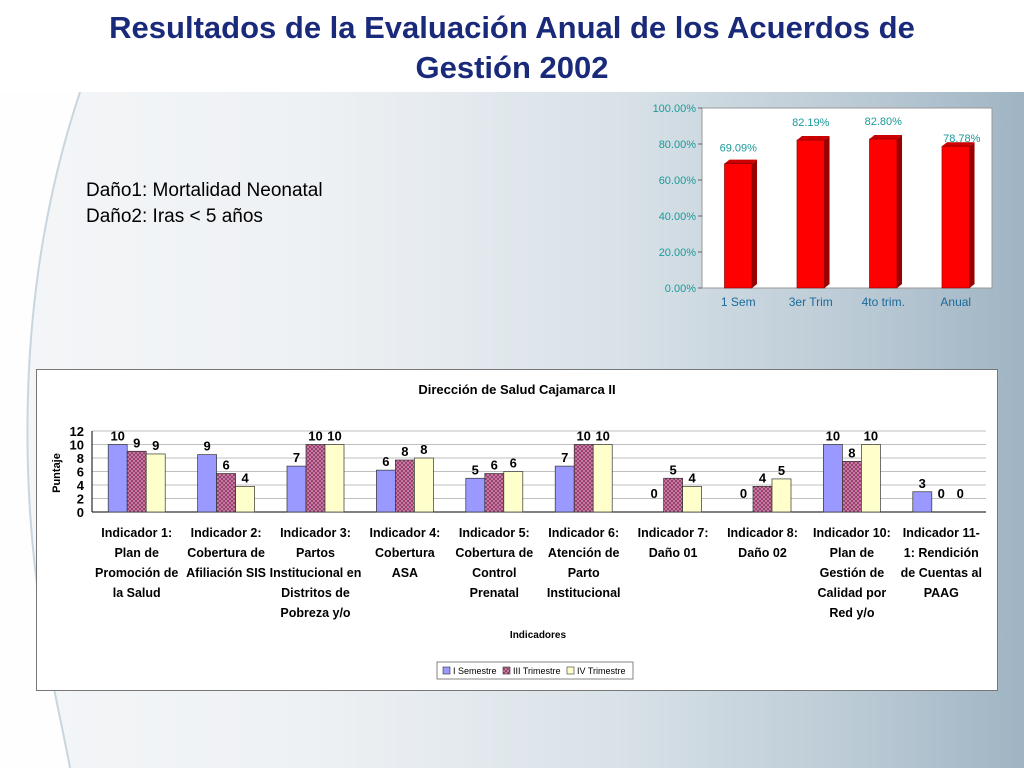 Image resolution: width=1024 pixels, height=768 pixels. Describe the element at coordinates (226, 573) in the screenshot. I see `x-tick-label: Afiliación SIS` at that location.